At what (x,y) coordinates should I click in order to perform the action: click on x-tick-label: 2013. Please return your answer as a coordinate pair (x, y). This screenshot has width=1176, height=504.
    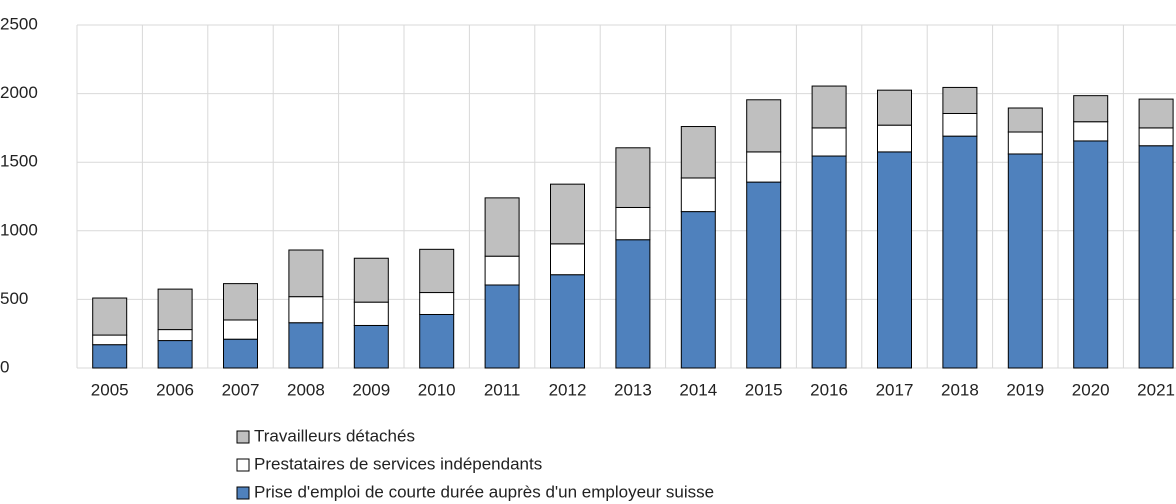
    Looking at the image, I should click on (633, 389).